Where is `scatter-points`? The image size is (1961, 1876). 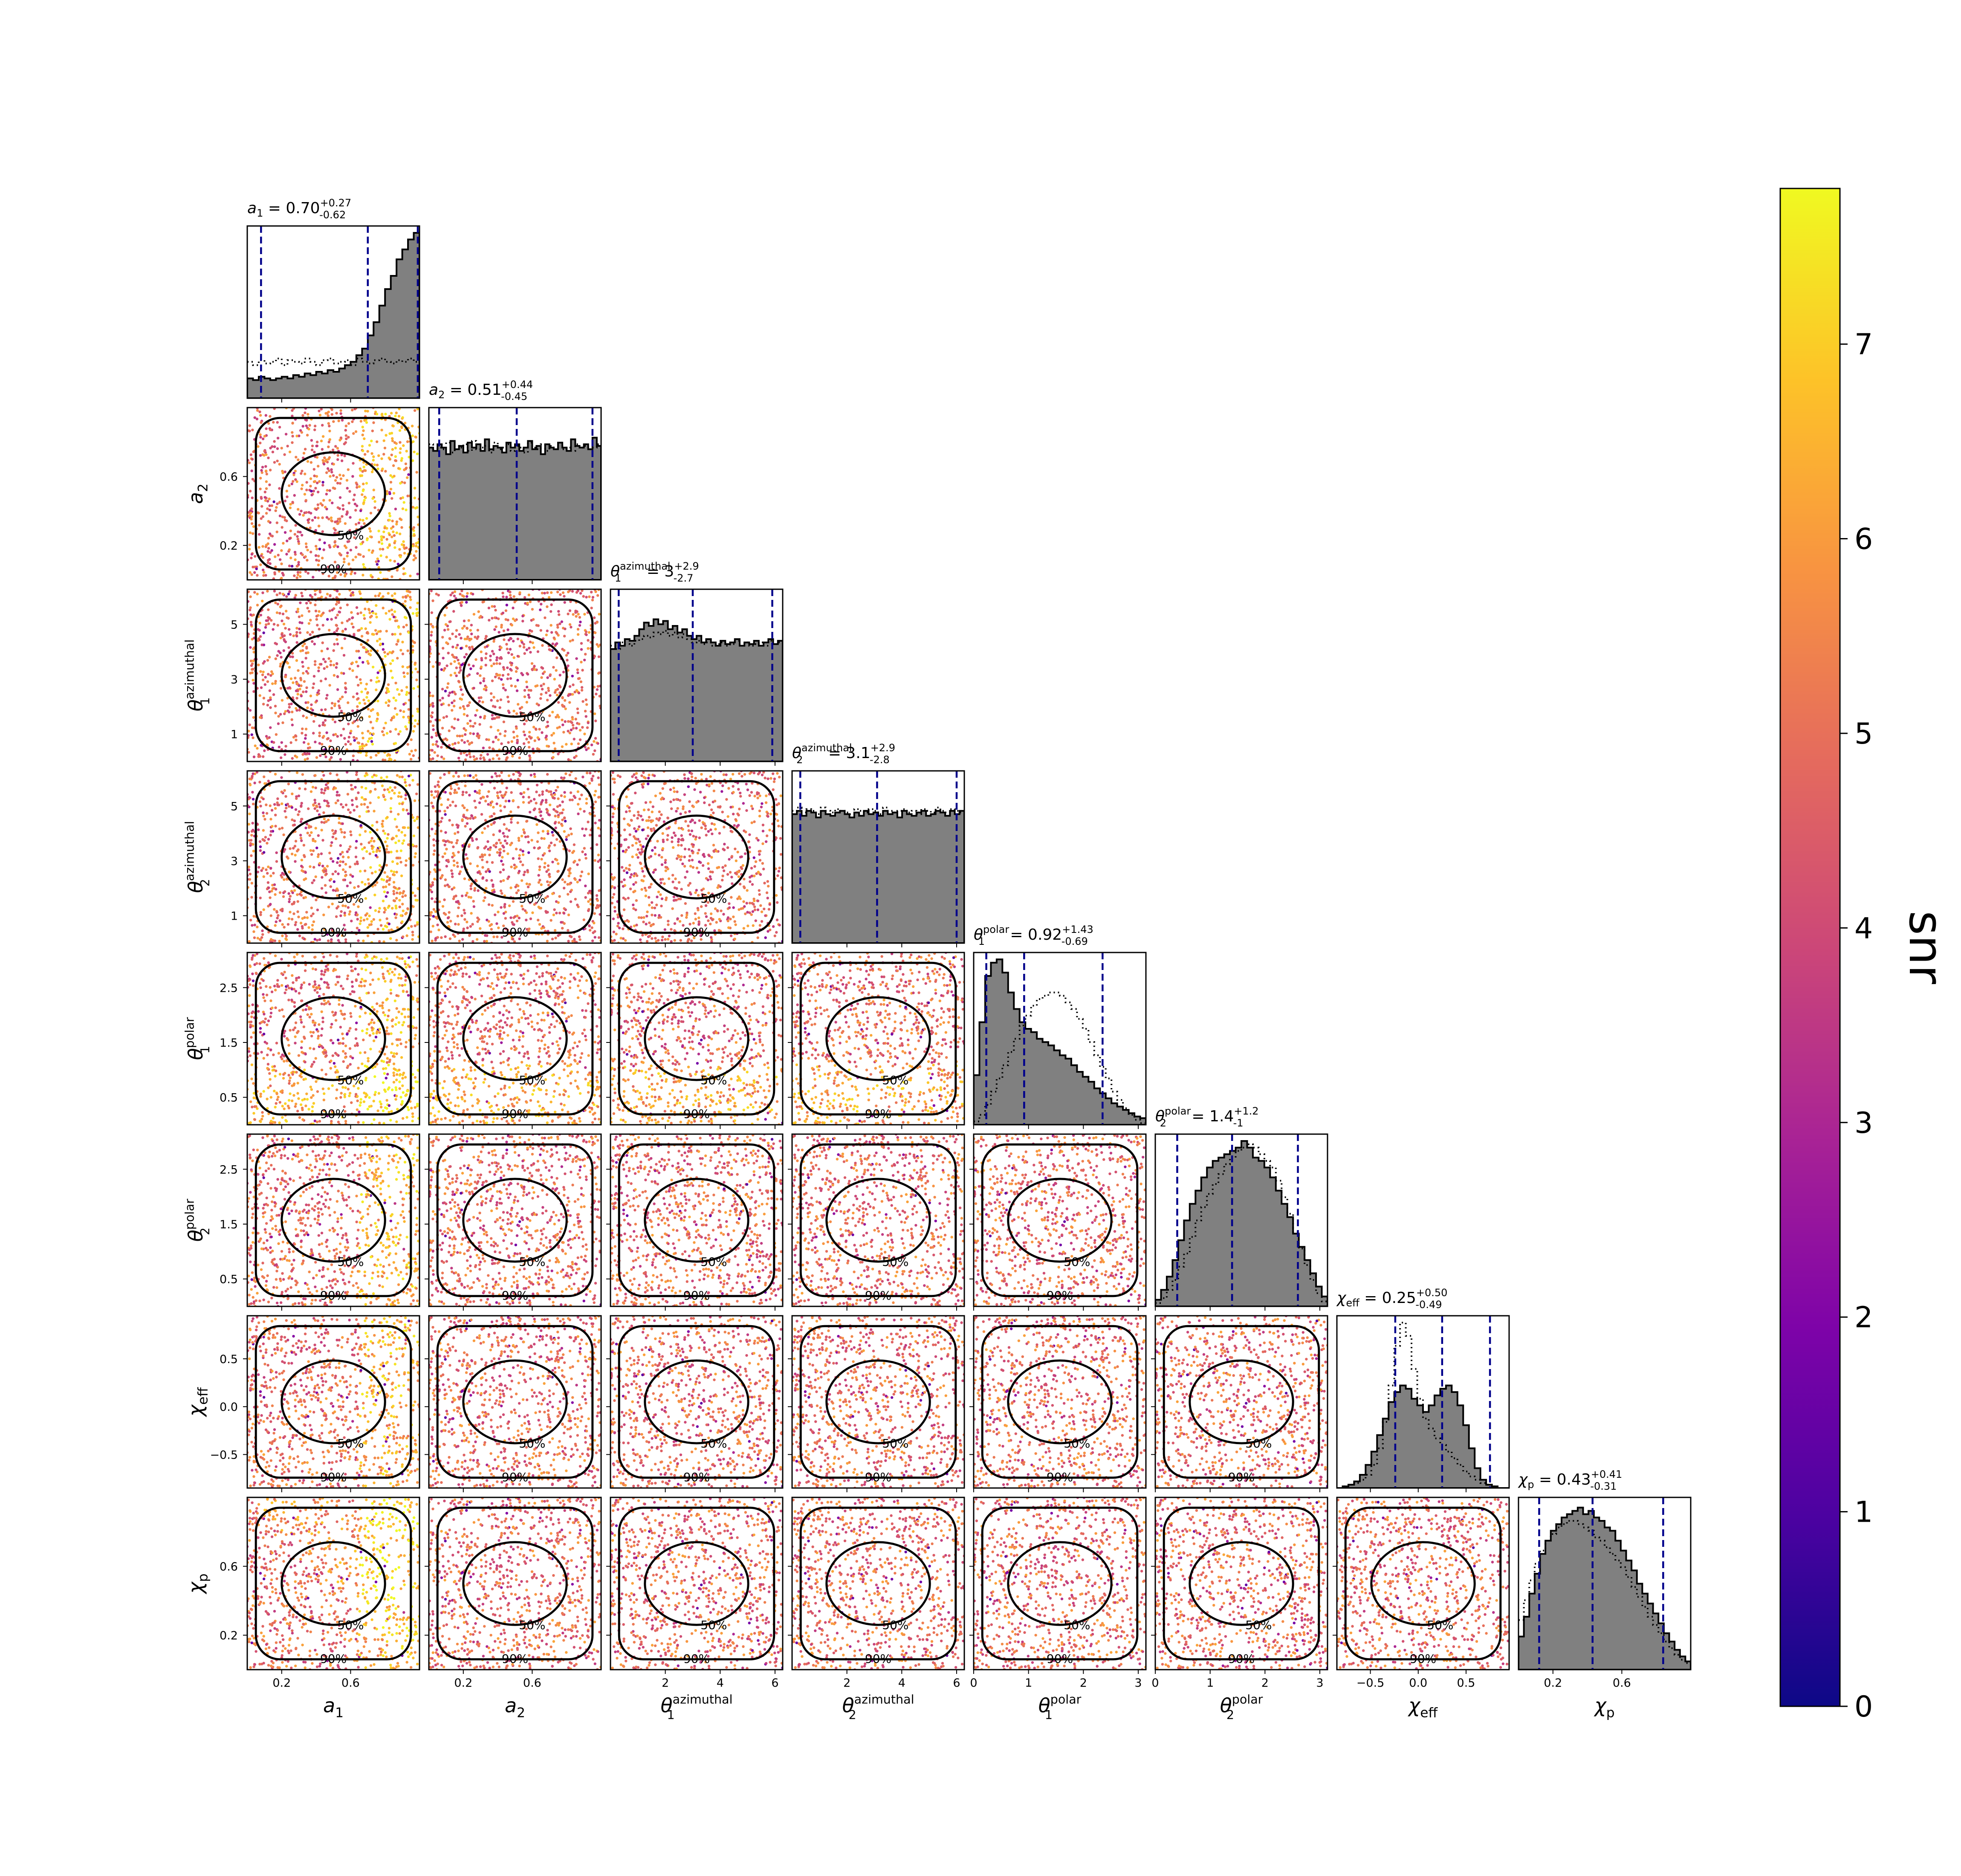
scatter-points is located at coordinates (696, 857).